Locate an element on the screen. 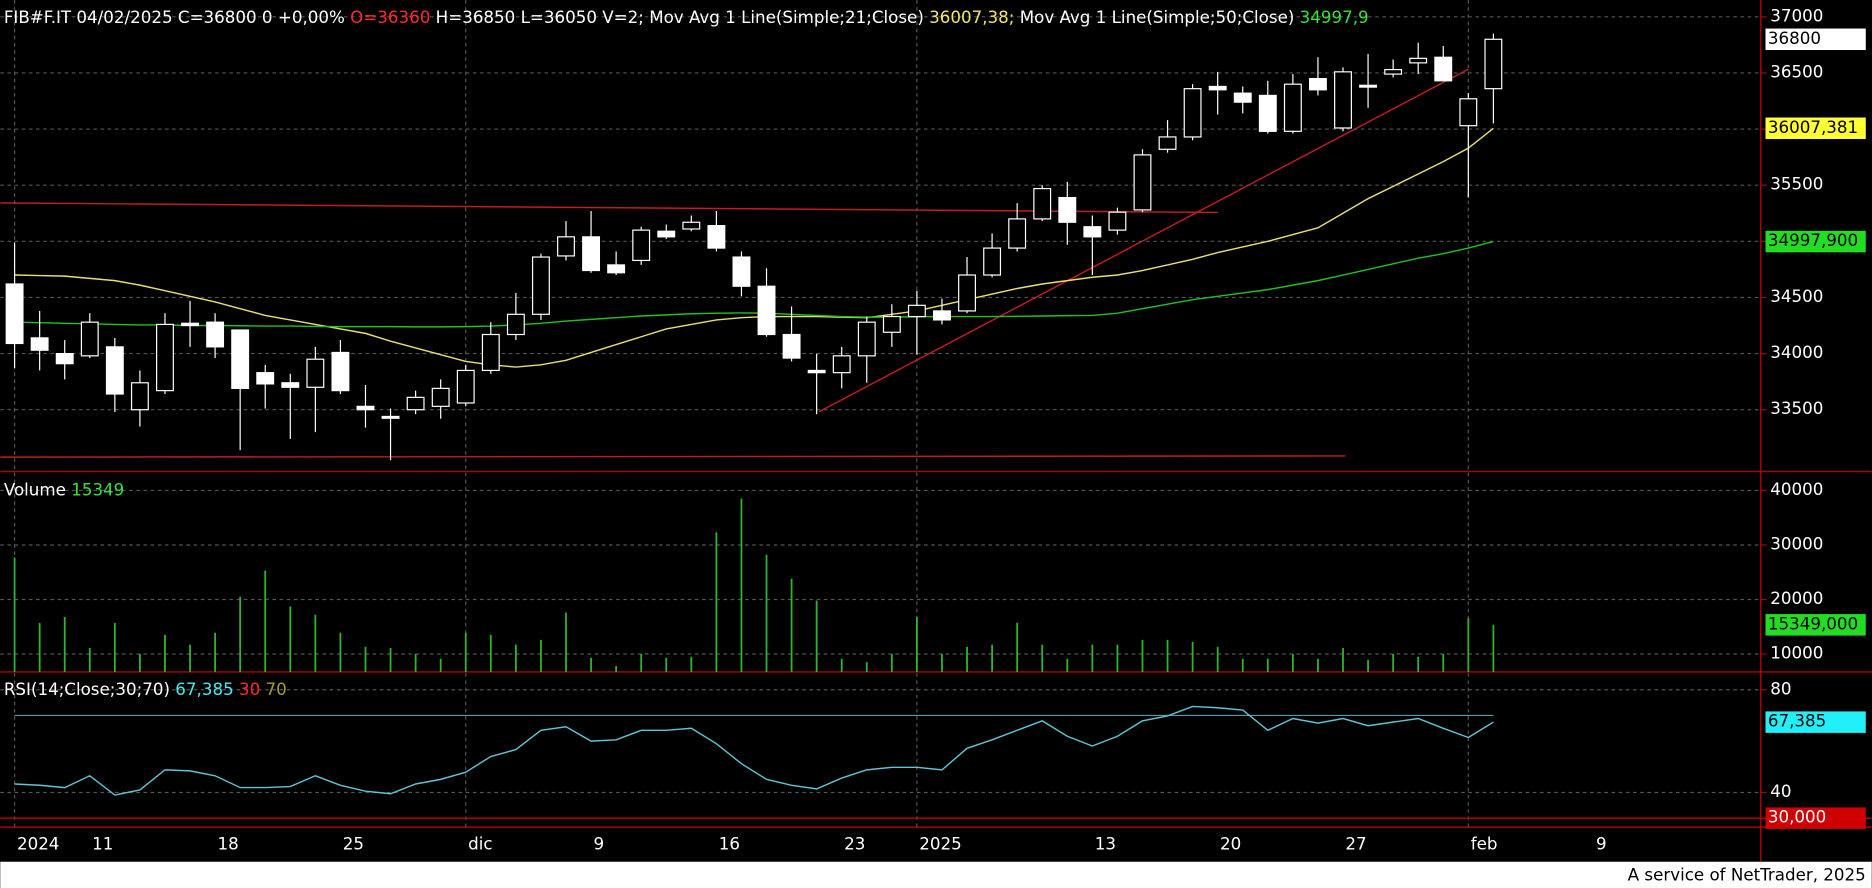 The width and height of the screenshot is (1872, 888). last-value-label: 36007,381 is located at coordinates (1813, 127).